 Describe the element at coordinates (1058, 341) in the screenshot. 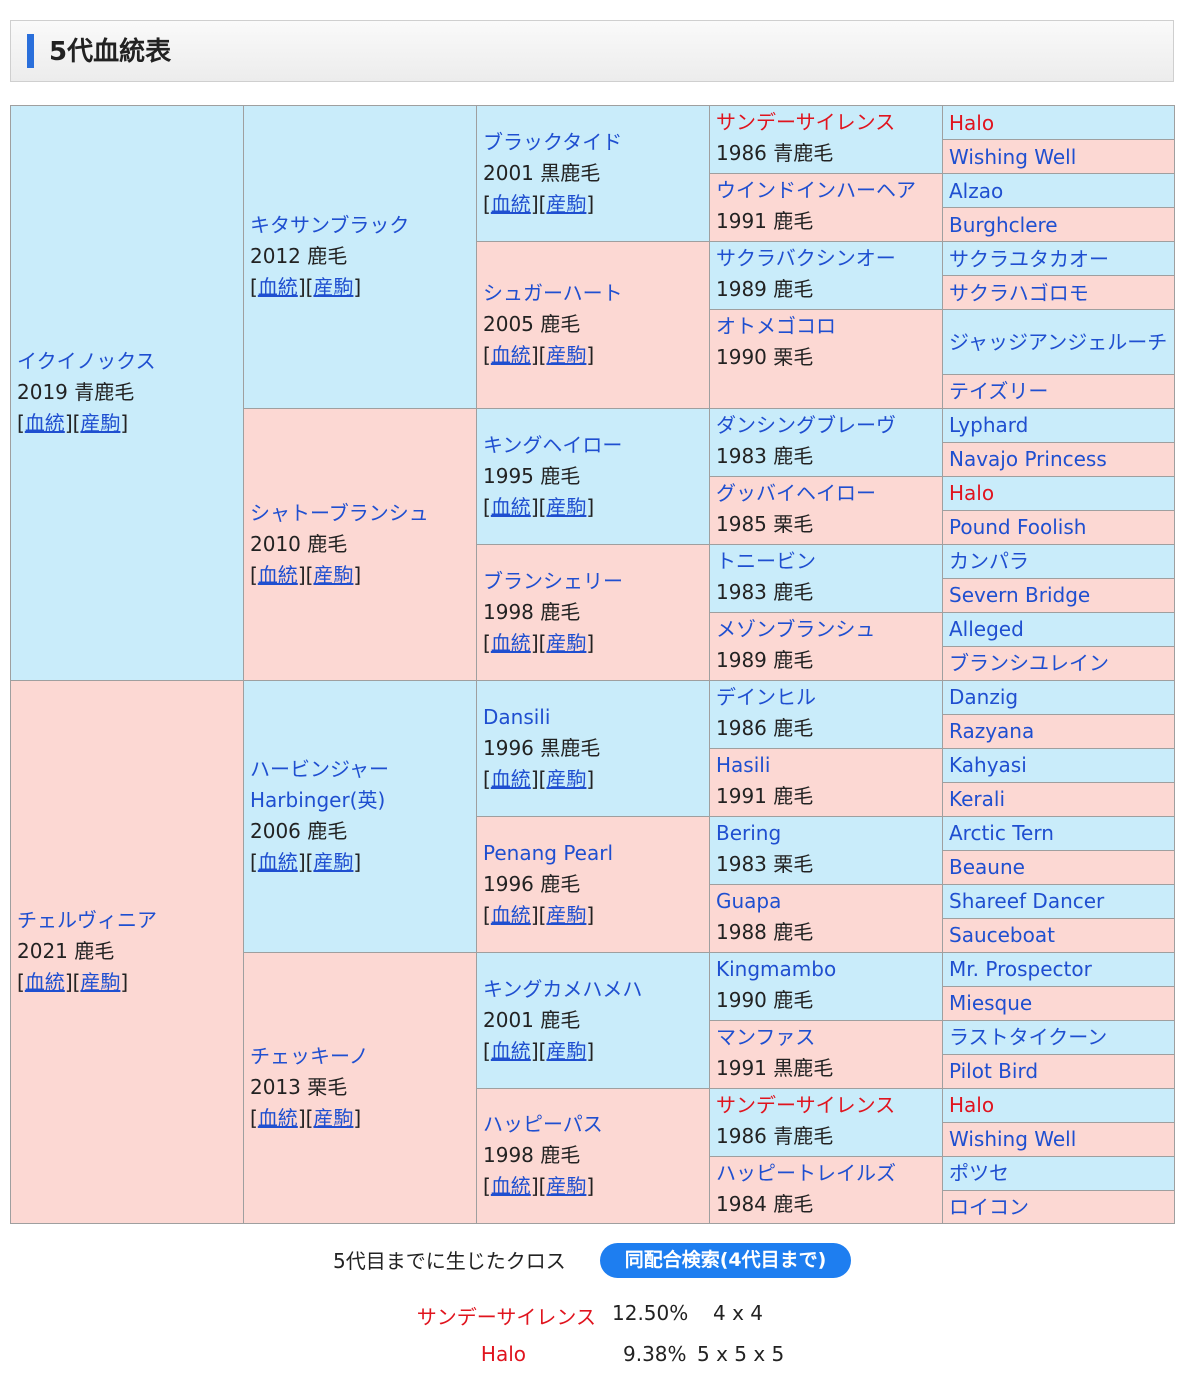

I see `horse-name-link: ジャッジアンジェルーチ` at that location.